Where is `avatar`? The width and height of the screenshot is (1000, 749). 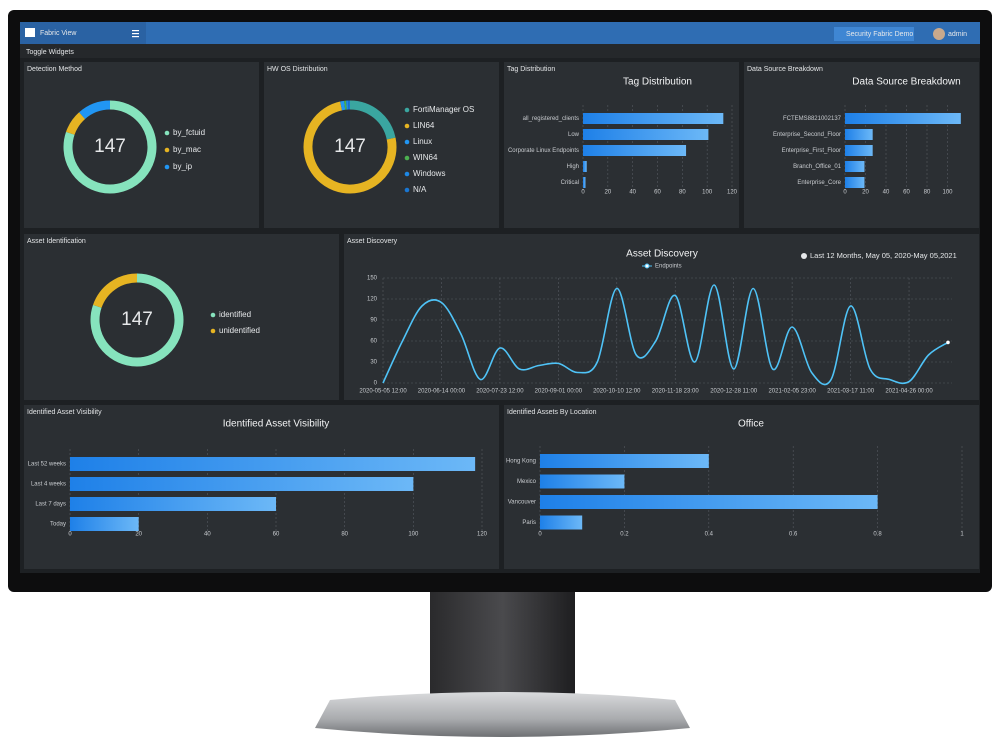 avatar is located at coordinates (939, 34).